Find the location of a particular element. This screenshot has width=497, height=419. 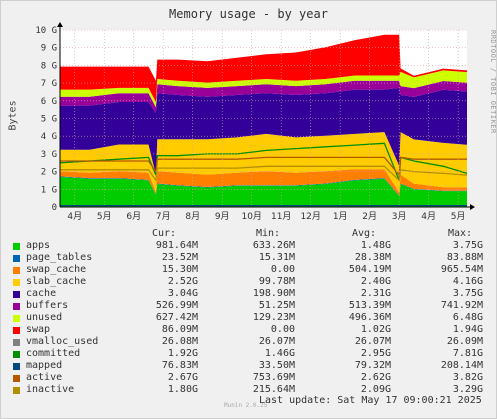

rrdtool-watermark: RRDTOOL / TOBI OETIKER is located at coordinates (493, 82).